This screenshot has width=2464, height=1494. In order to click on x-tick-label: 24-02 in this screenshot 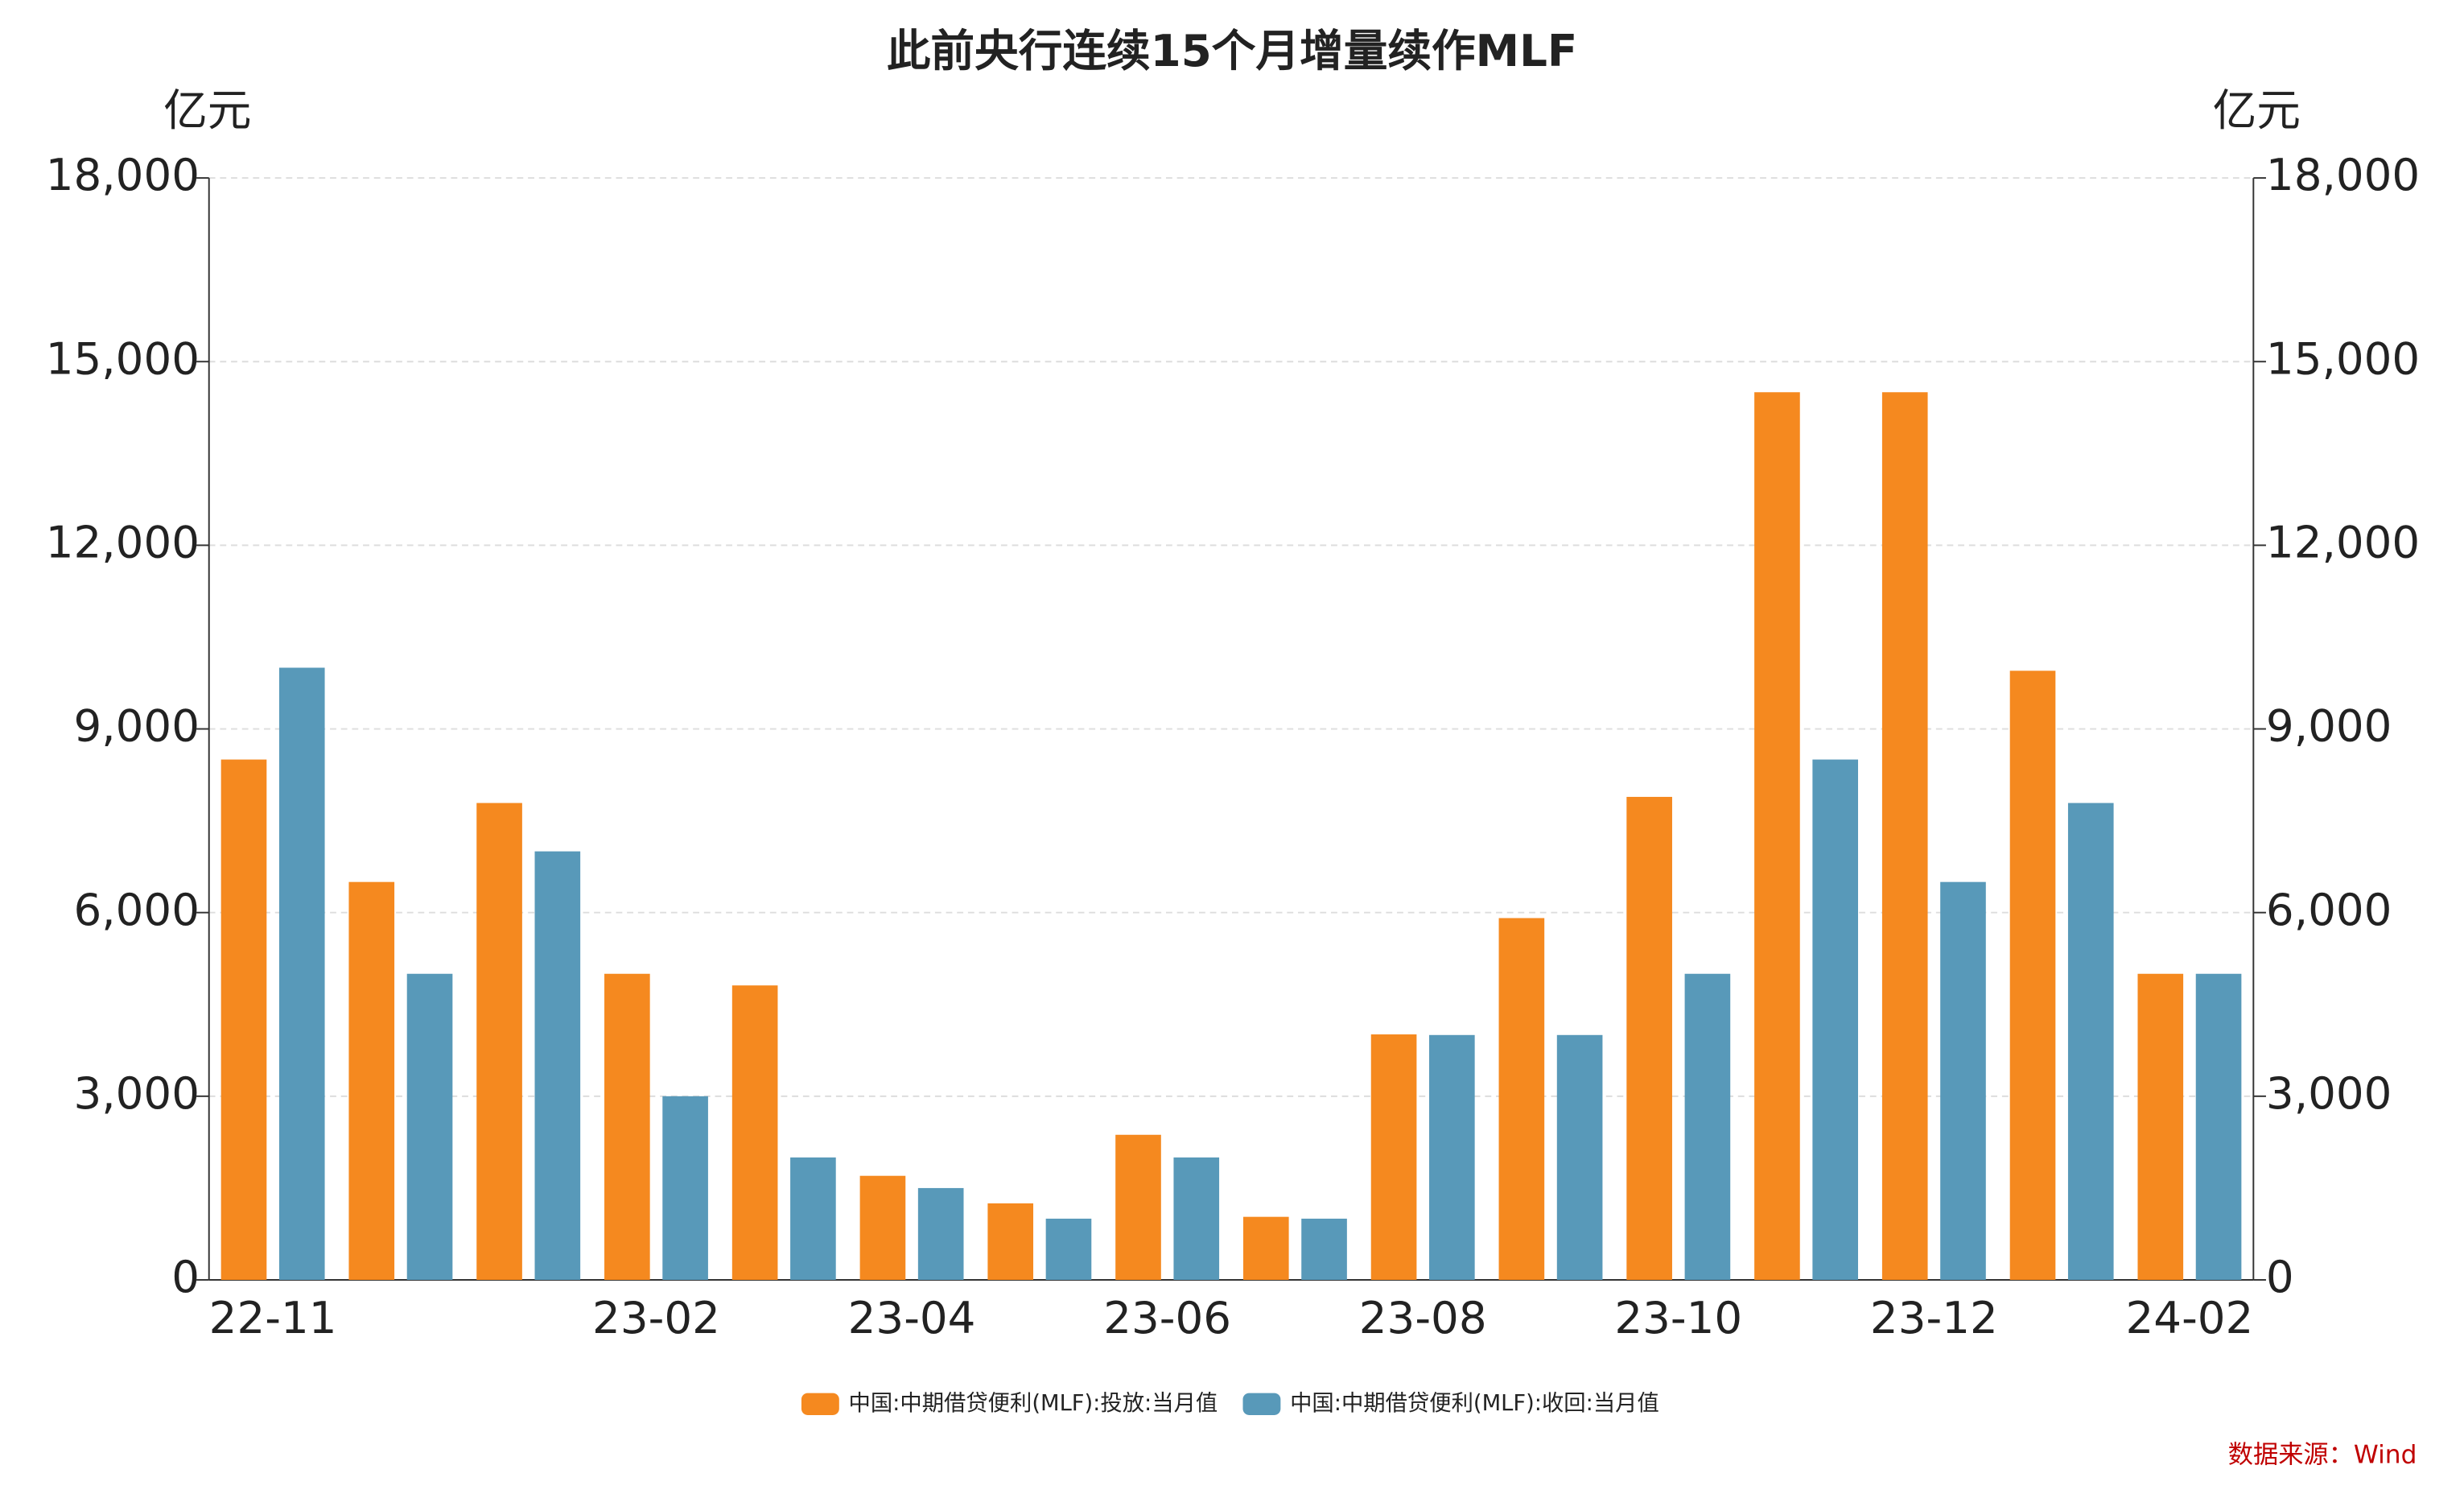, I will do `click(2190, 1317)`.